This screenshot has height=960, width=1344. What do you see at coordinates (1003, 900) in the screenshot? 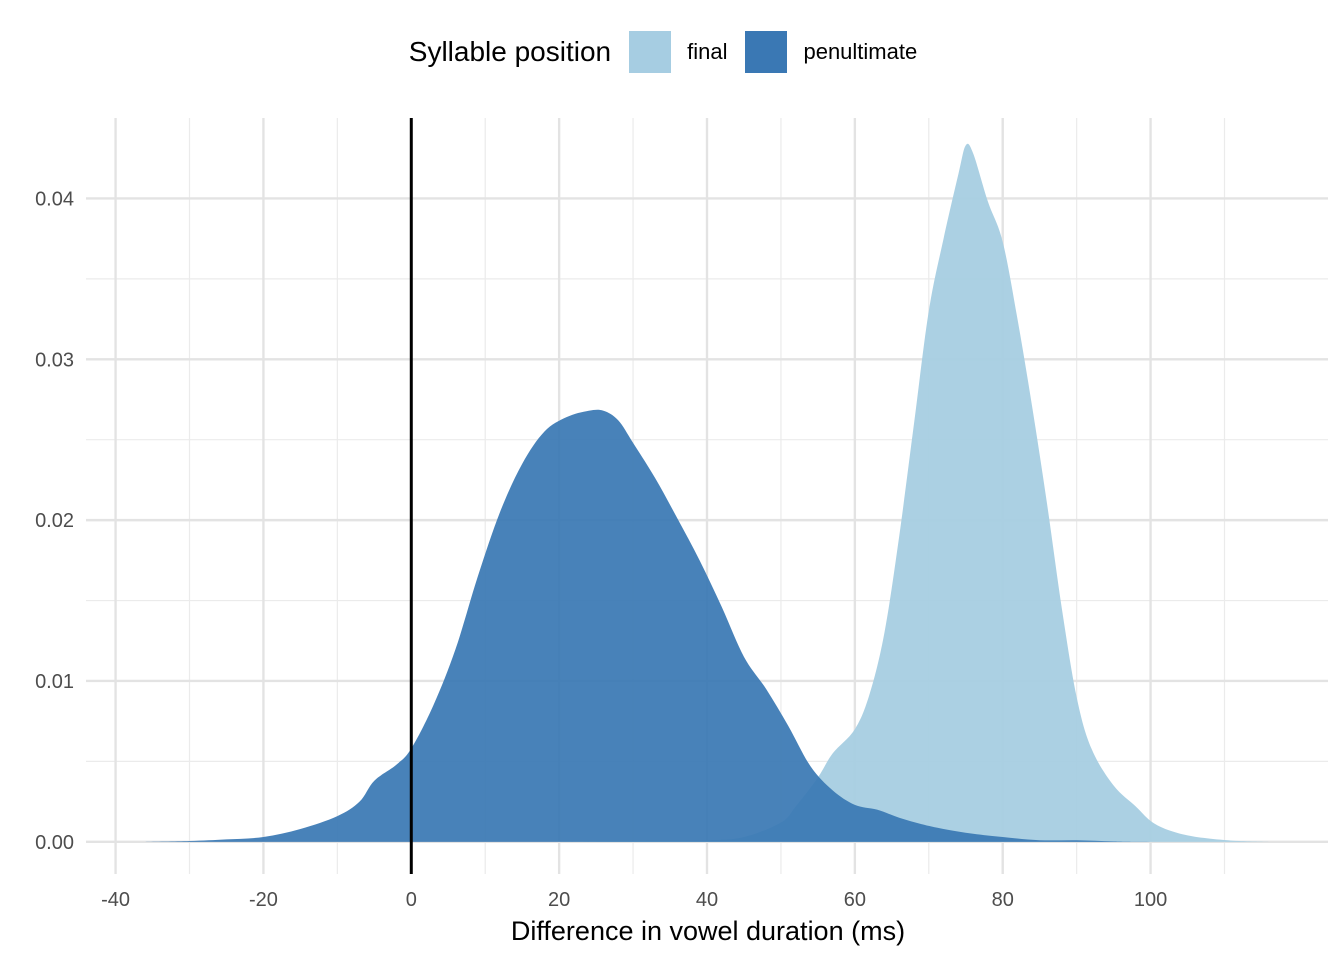
I see `x-tick-label: 80` at bounding box center [1003, 900].